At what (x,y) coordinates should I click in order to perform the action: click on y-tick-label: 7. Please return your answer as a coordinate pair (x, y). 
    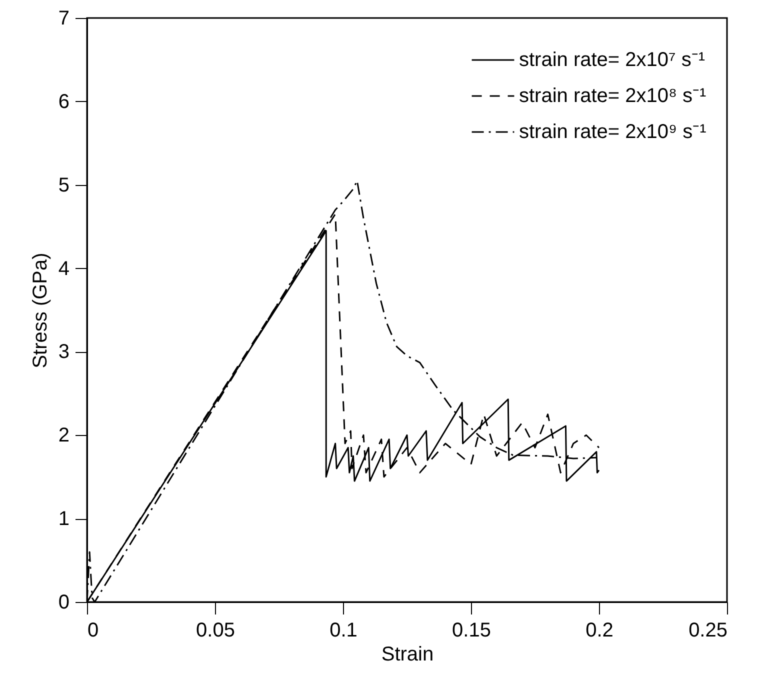
    Looking at the image, I should click on (64, 19).